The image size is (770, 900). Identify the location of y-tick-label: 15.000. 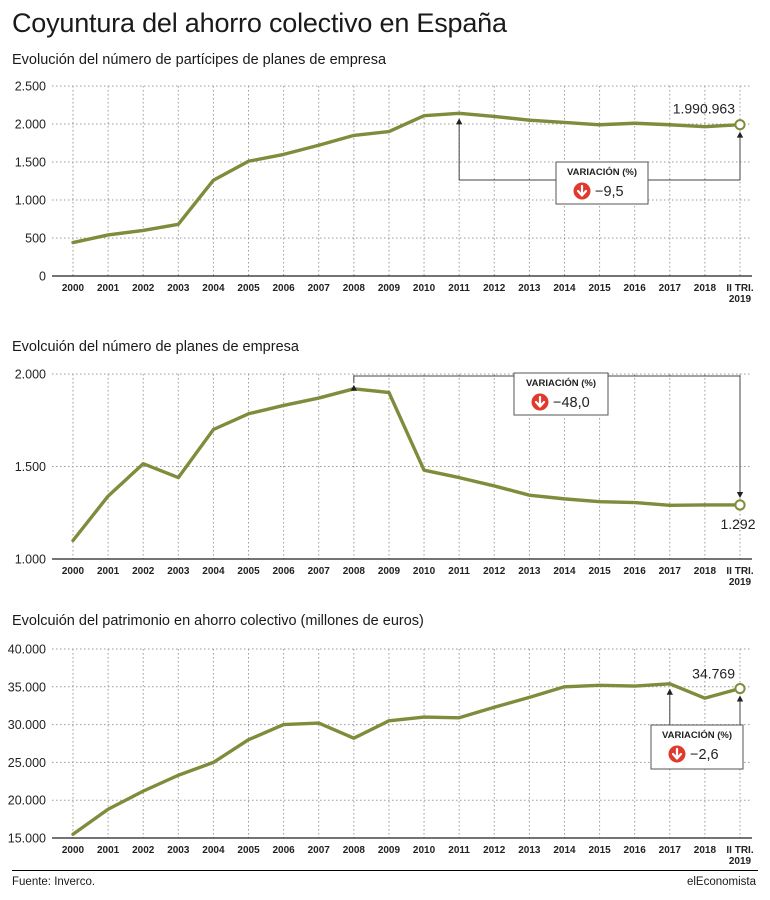
(27, 839).